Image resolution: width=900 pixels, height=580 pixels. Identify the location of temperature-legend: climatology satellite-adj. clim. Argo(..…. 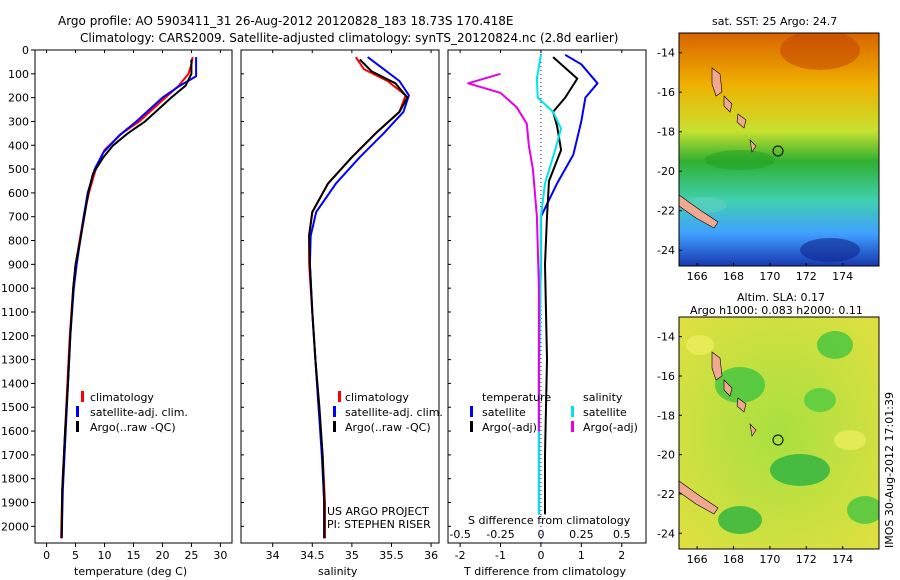
(132, 412).